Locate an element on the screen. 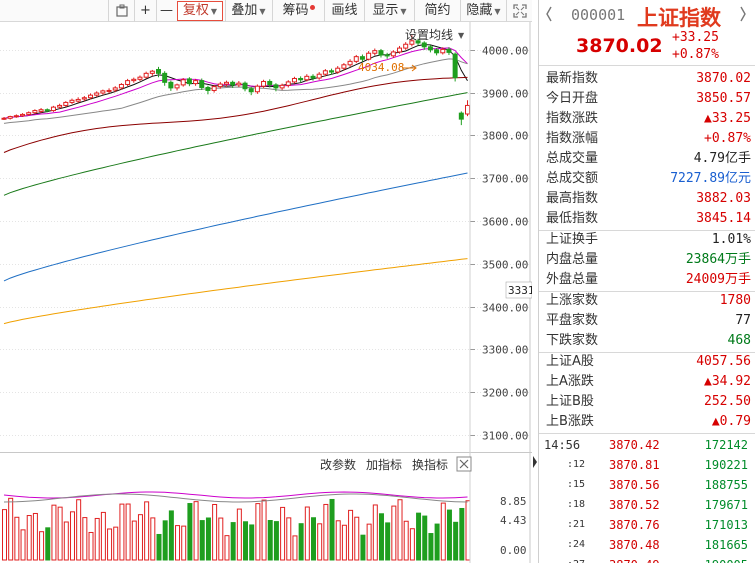  quote-row-value: 4057.56 is located at coordinates (723, 361).